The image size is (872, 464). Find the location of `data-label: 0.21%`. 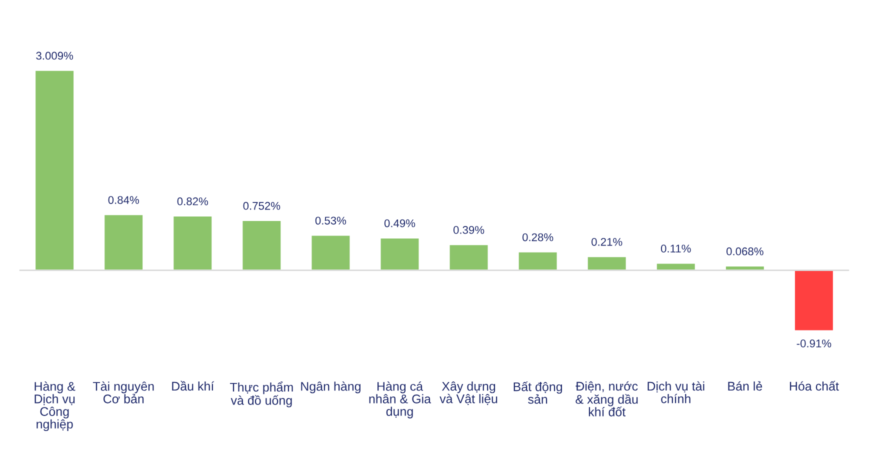

data-label: 0.21% is located at coordinates (607, 242).